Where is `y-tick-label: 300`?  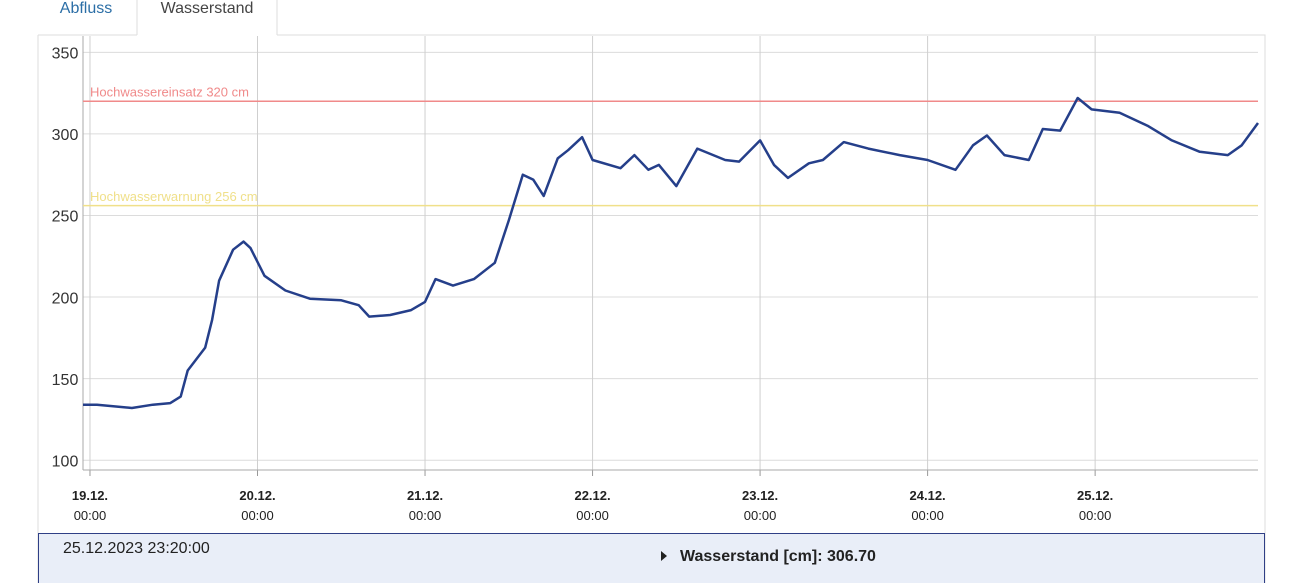 y-tick-label: 300 is located at coordinates (65, 135).